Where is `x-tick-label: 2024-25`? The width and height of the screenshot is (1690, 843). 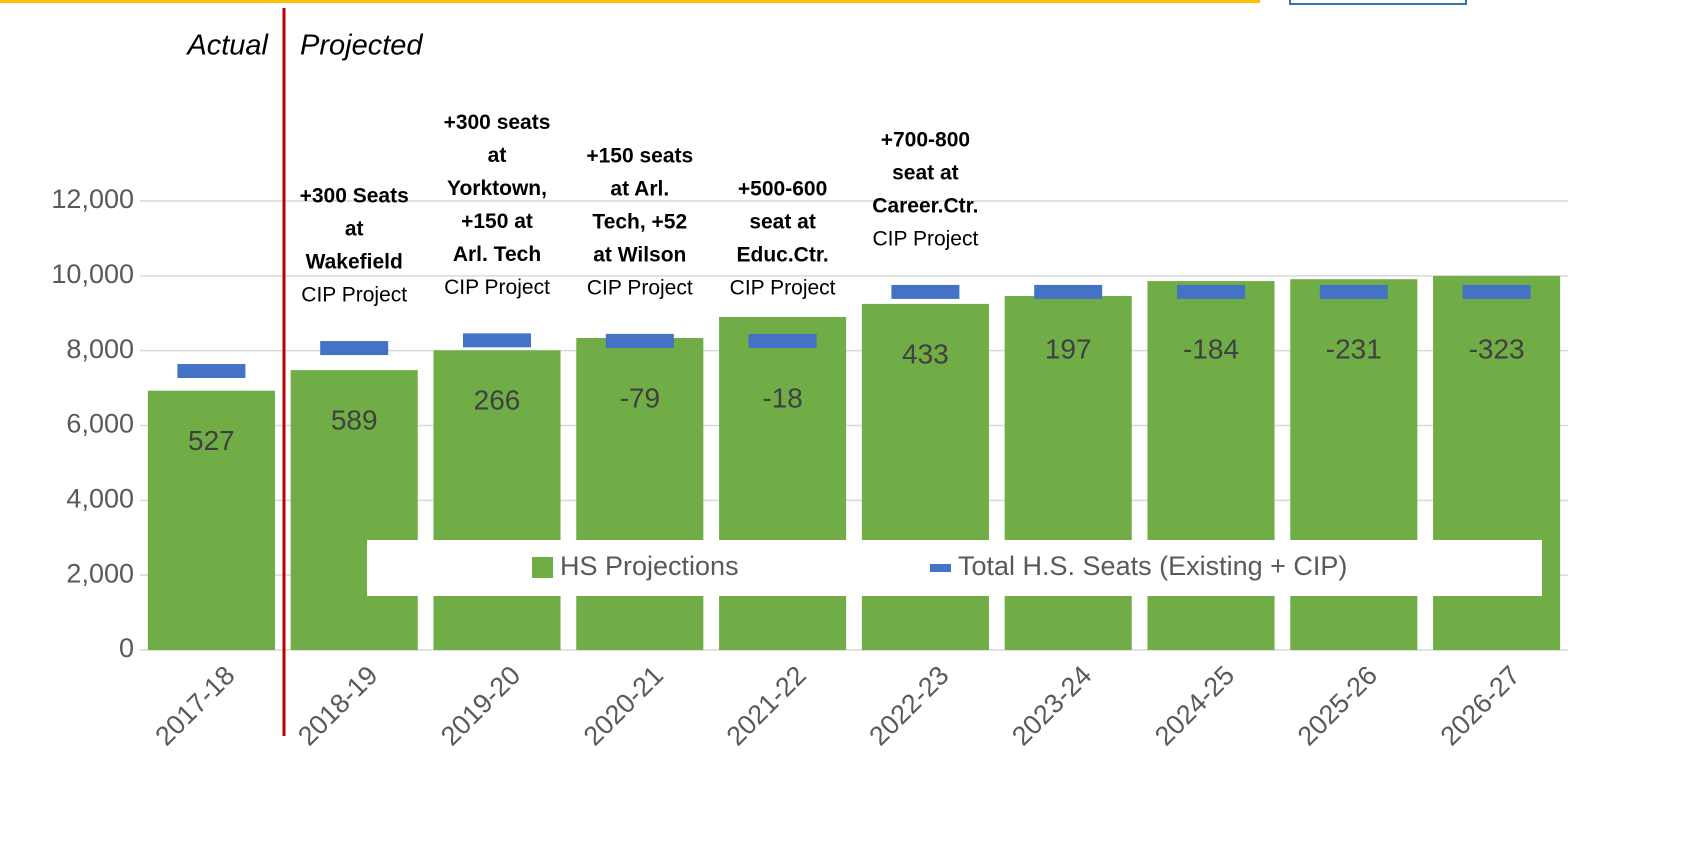 x-tick-label: 2024-25 is located at coordinates (1194, 705).